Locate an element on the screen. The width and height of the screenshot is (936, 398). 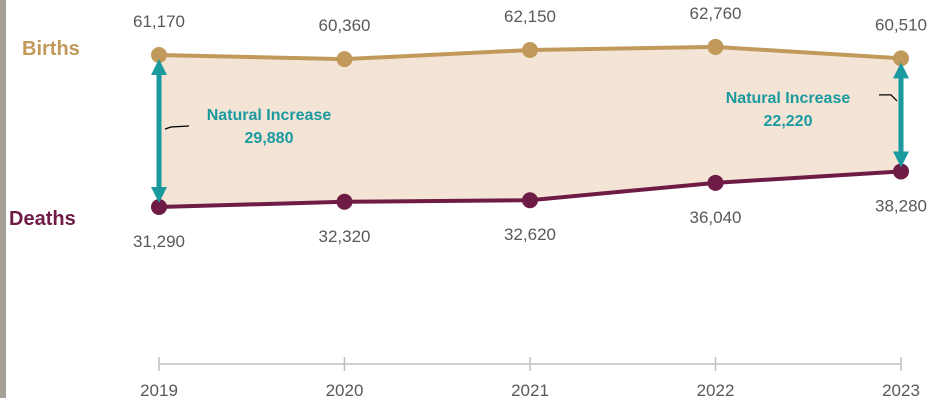
deaths-value-label: 38,280 is located at coordinates (901, 205).